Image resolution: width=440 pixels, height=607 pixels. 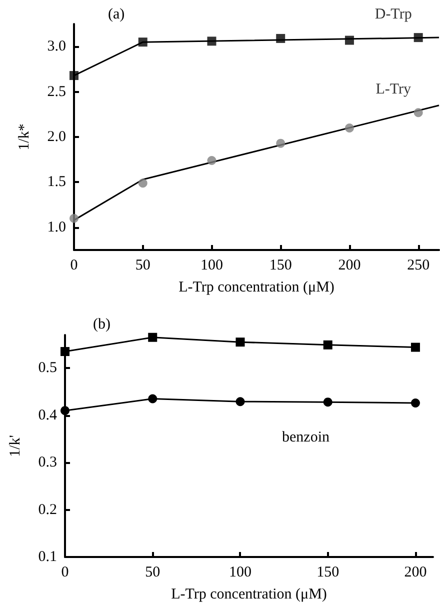 I want to click on y-tick-label: 0.3, so click(x=47, y=462).